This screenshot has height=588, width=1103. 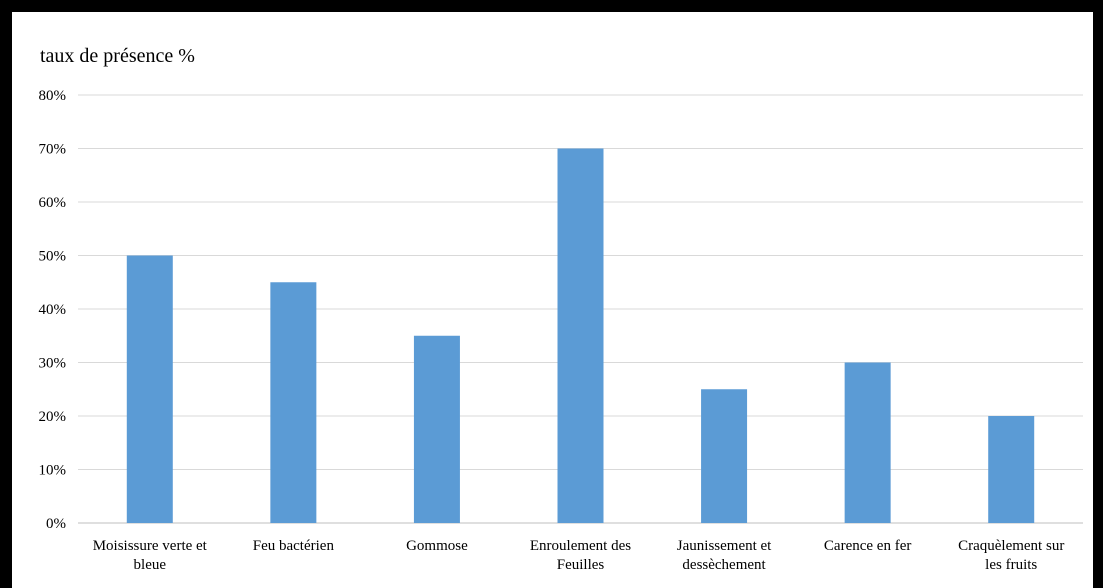 I want to click on y-axis-label: taux de présence %, so click(x=117, y=56).